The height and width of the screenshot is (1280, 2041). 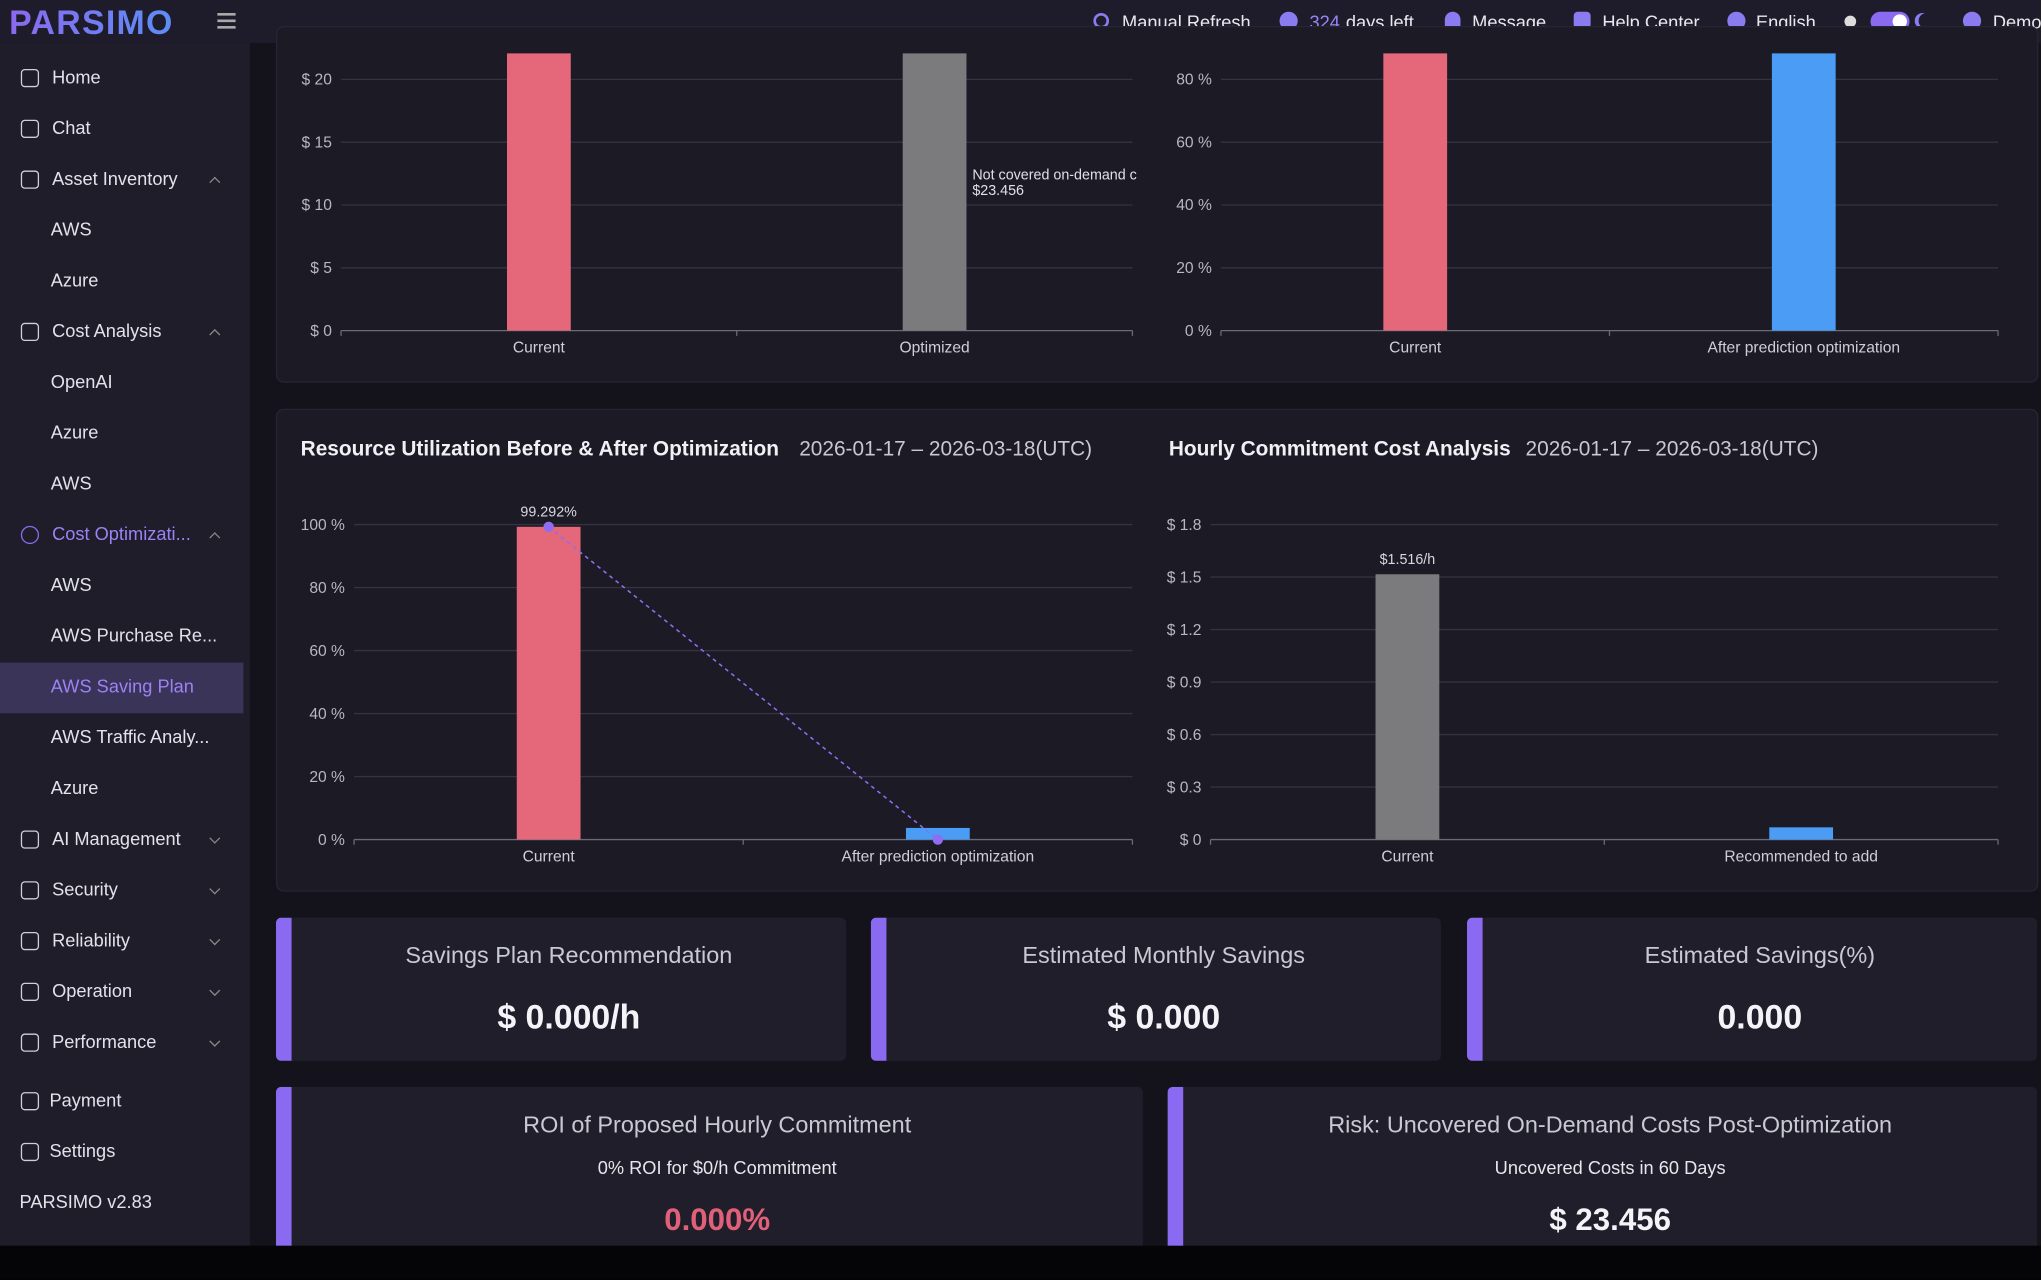 I want to click on card-value: $ 0.000, so click(x=1164, y=1017).